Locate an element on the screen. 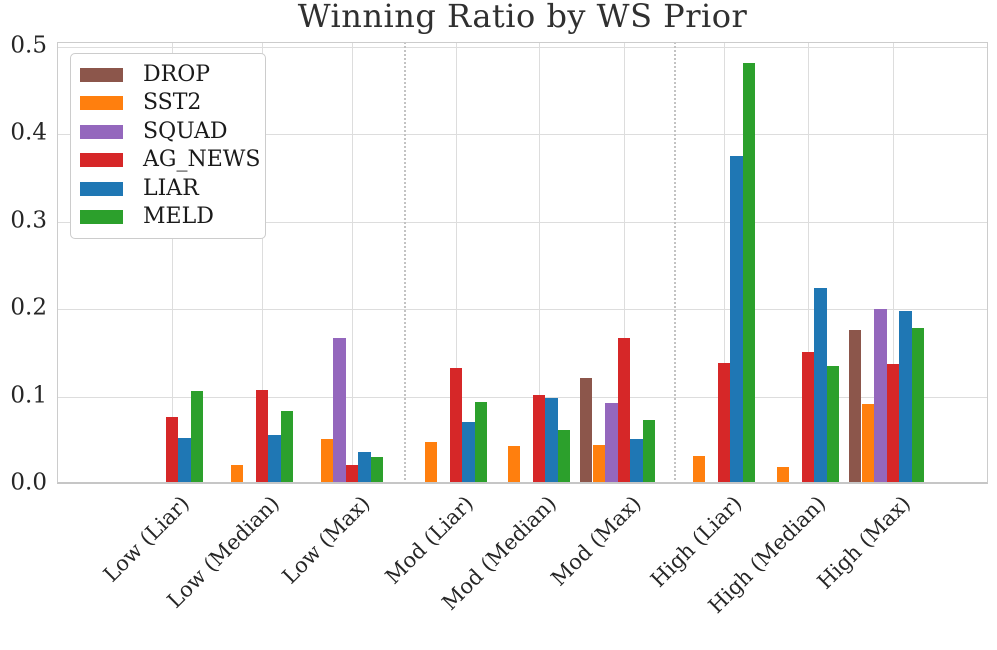 The width and height of the screenshot is (997, 650). chart-title: Winning Ratio by WS Prior is located at coordinates (522, 17).